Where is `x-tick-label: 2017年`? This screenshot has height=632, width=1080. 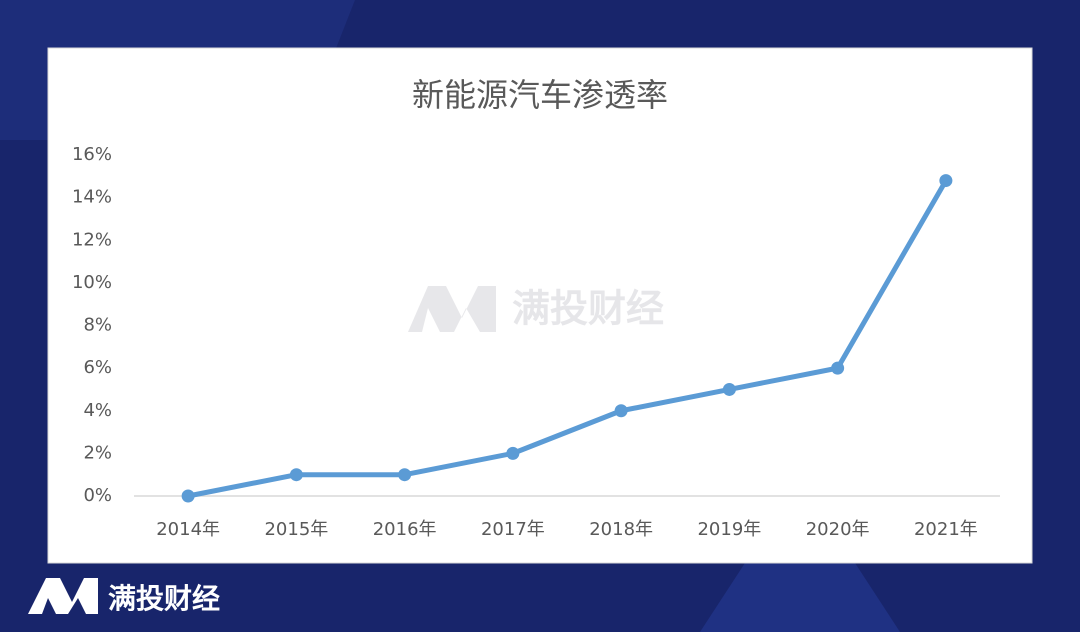 x-tick-label: 2017年 is located at coordinates (513, 529).